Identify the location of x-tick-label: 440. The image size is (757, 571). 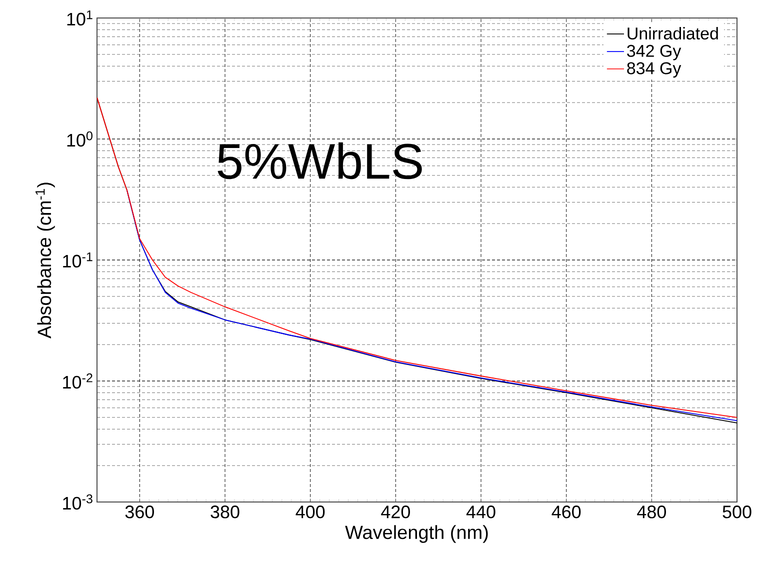
(481, 512).